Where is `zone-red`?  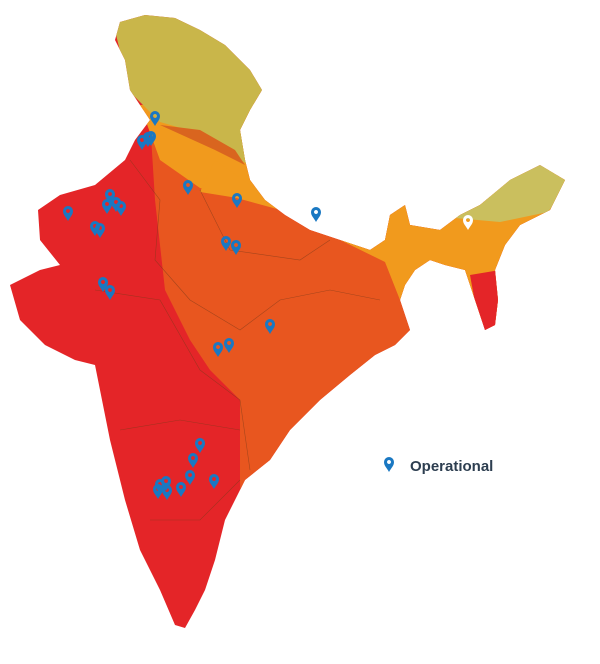 zone-red is located at coordinates (485, 300).